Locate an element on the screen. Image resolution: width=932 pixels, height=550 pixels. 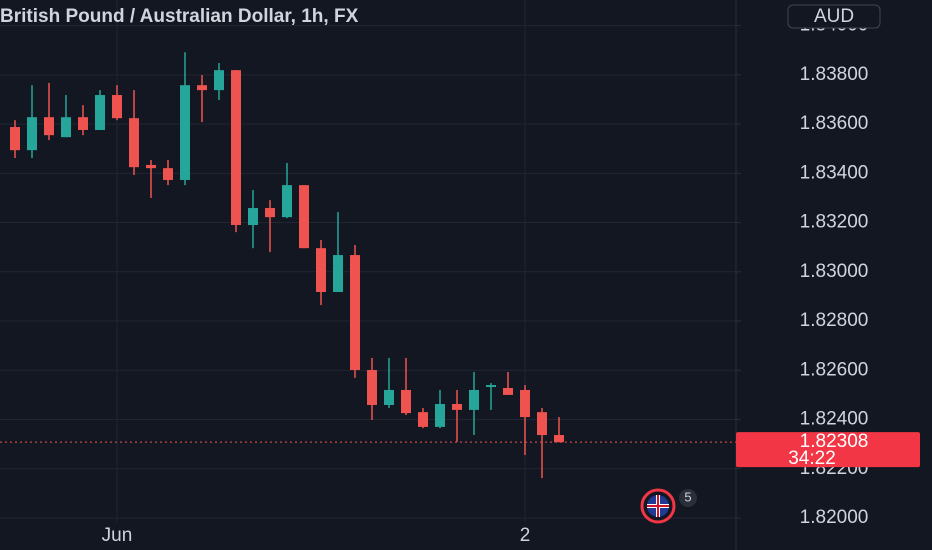
y-tick-label: 1.82000 is located at coordinates (834, 517).